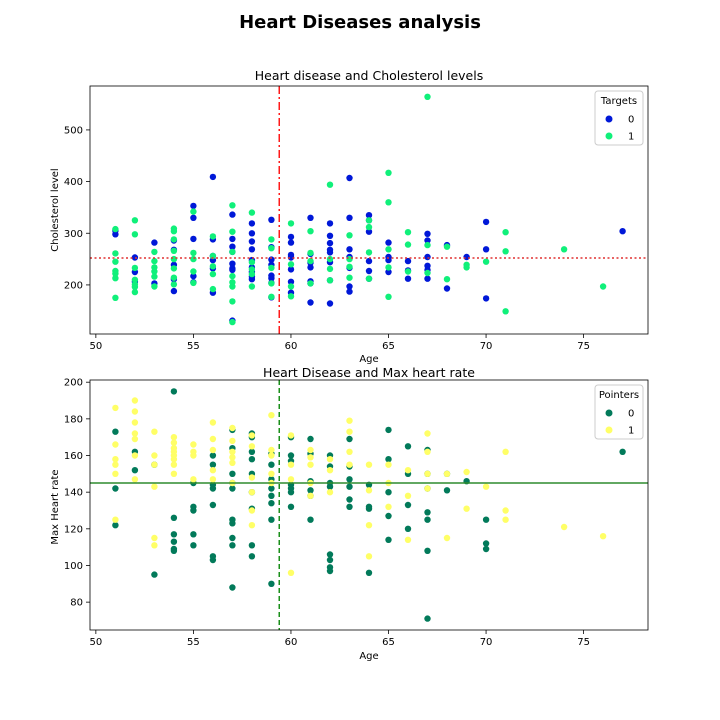  What do you see at coordinates (73, 419) in the screenshot?
I see `y-tick-label: 180` at bounding box center [73, 419].